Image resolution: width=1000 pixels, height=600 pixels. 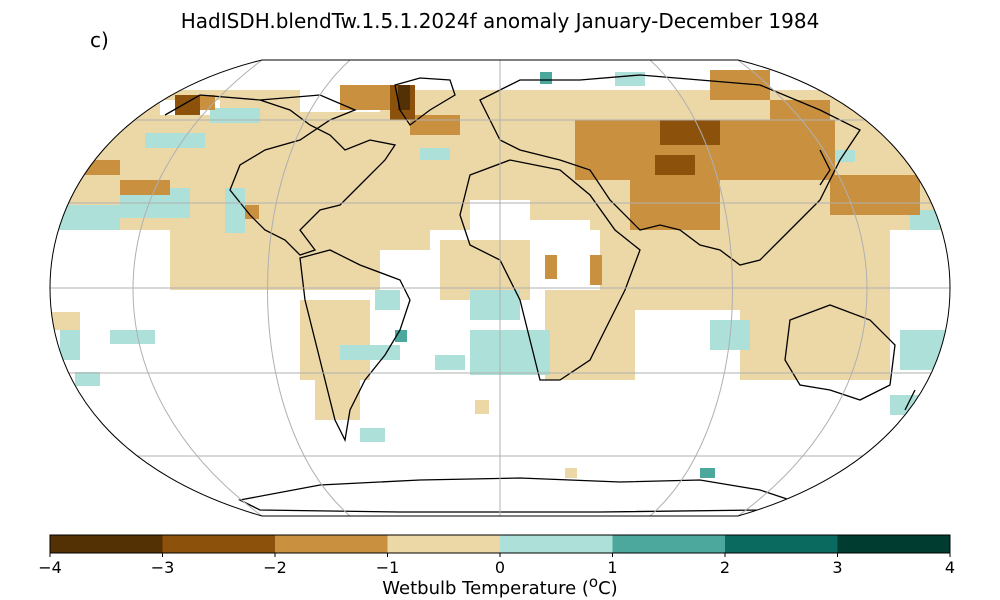 What do you see at coordinates (725, 567) in the screenshot?
I see `colorbar-tick-label: 2` at bounding box center [725, 567].